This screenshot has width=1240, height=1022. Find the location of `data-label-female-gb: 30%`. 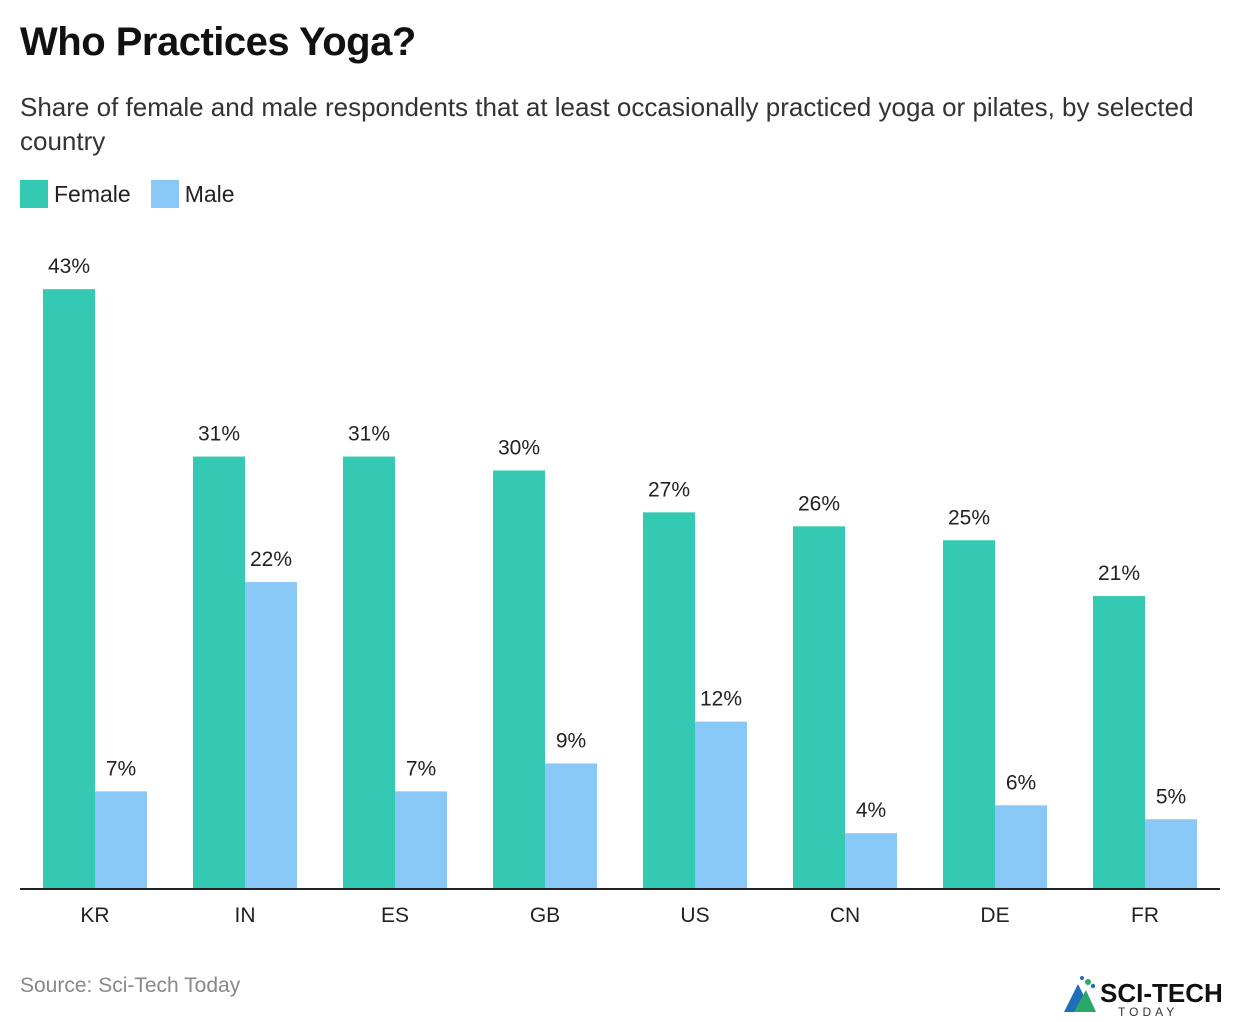

data-label-female-gb: 30% is located at coordinates (519, 448).